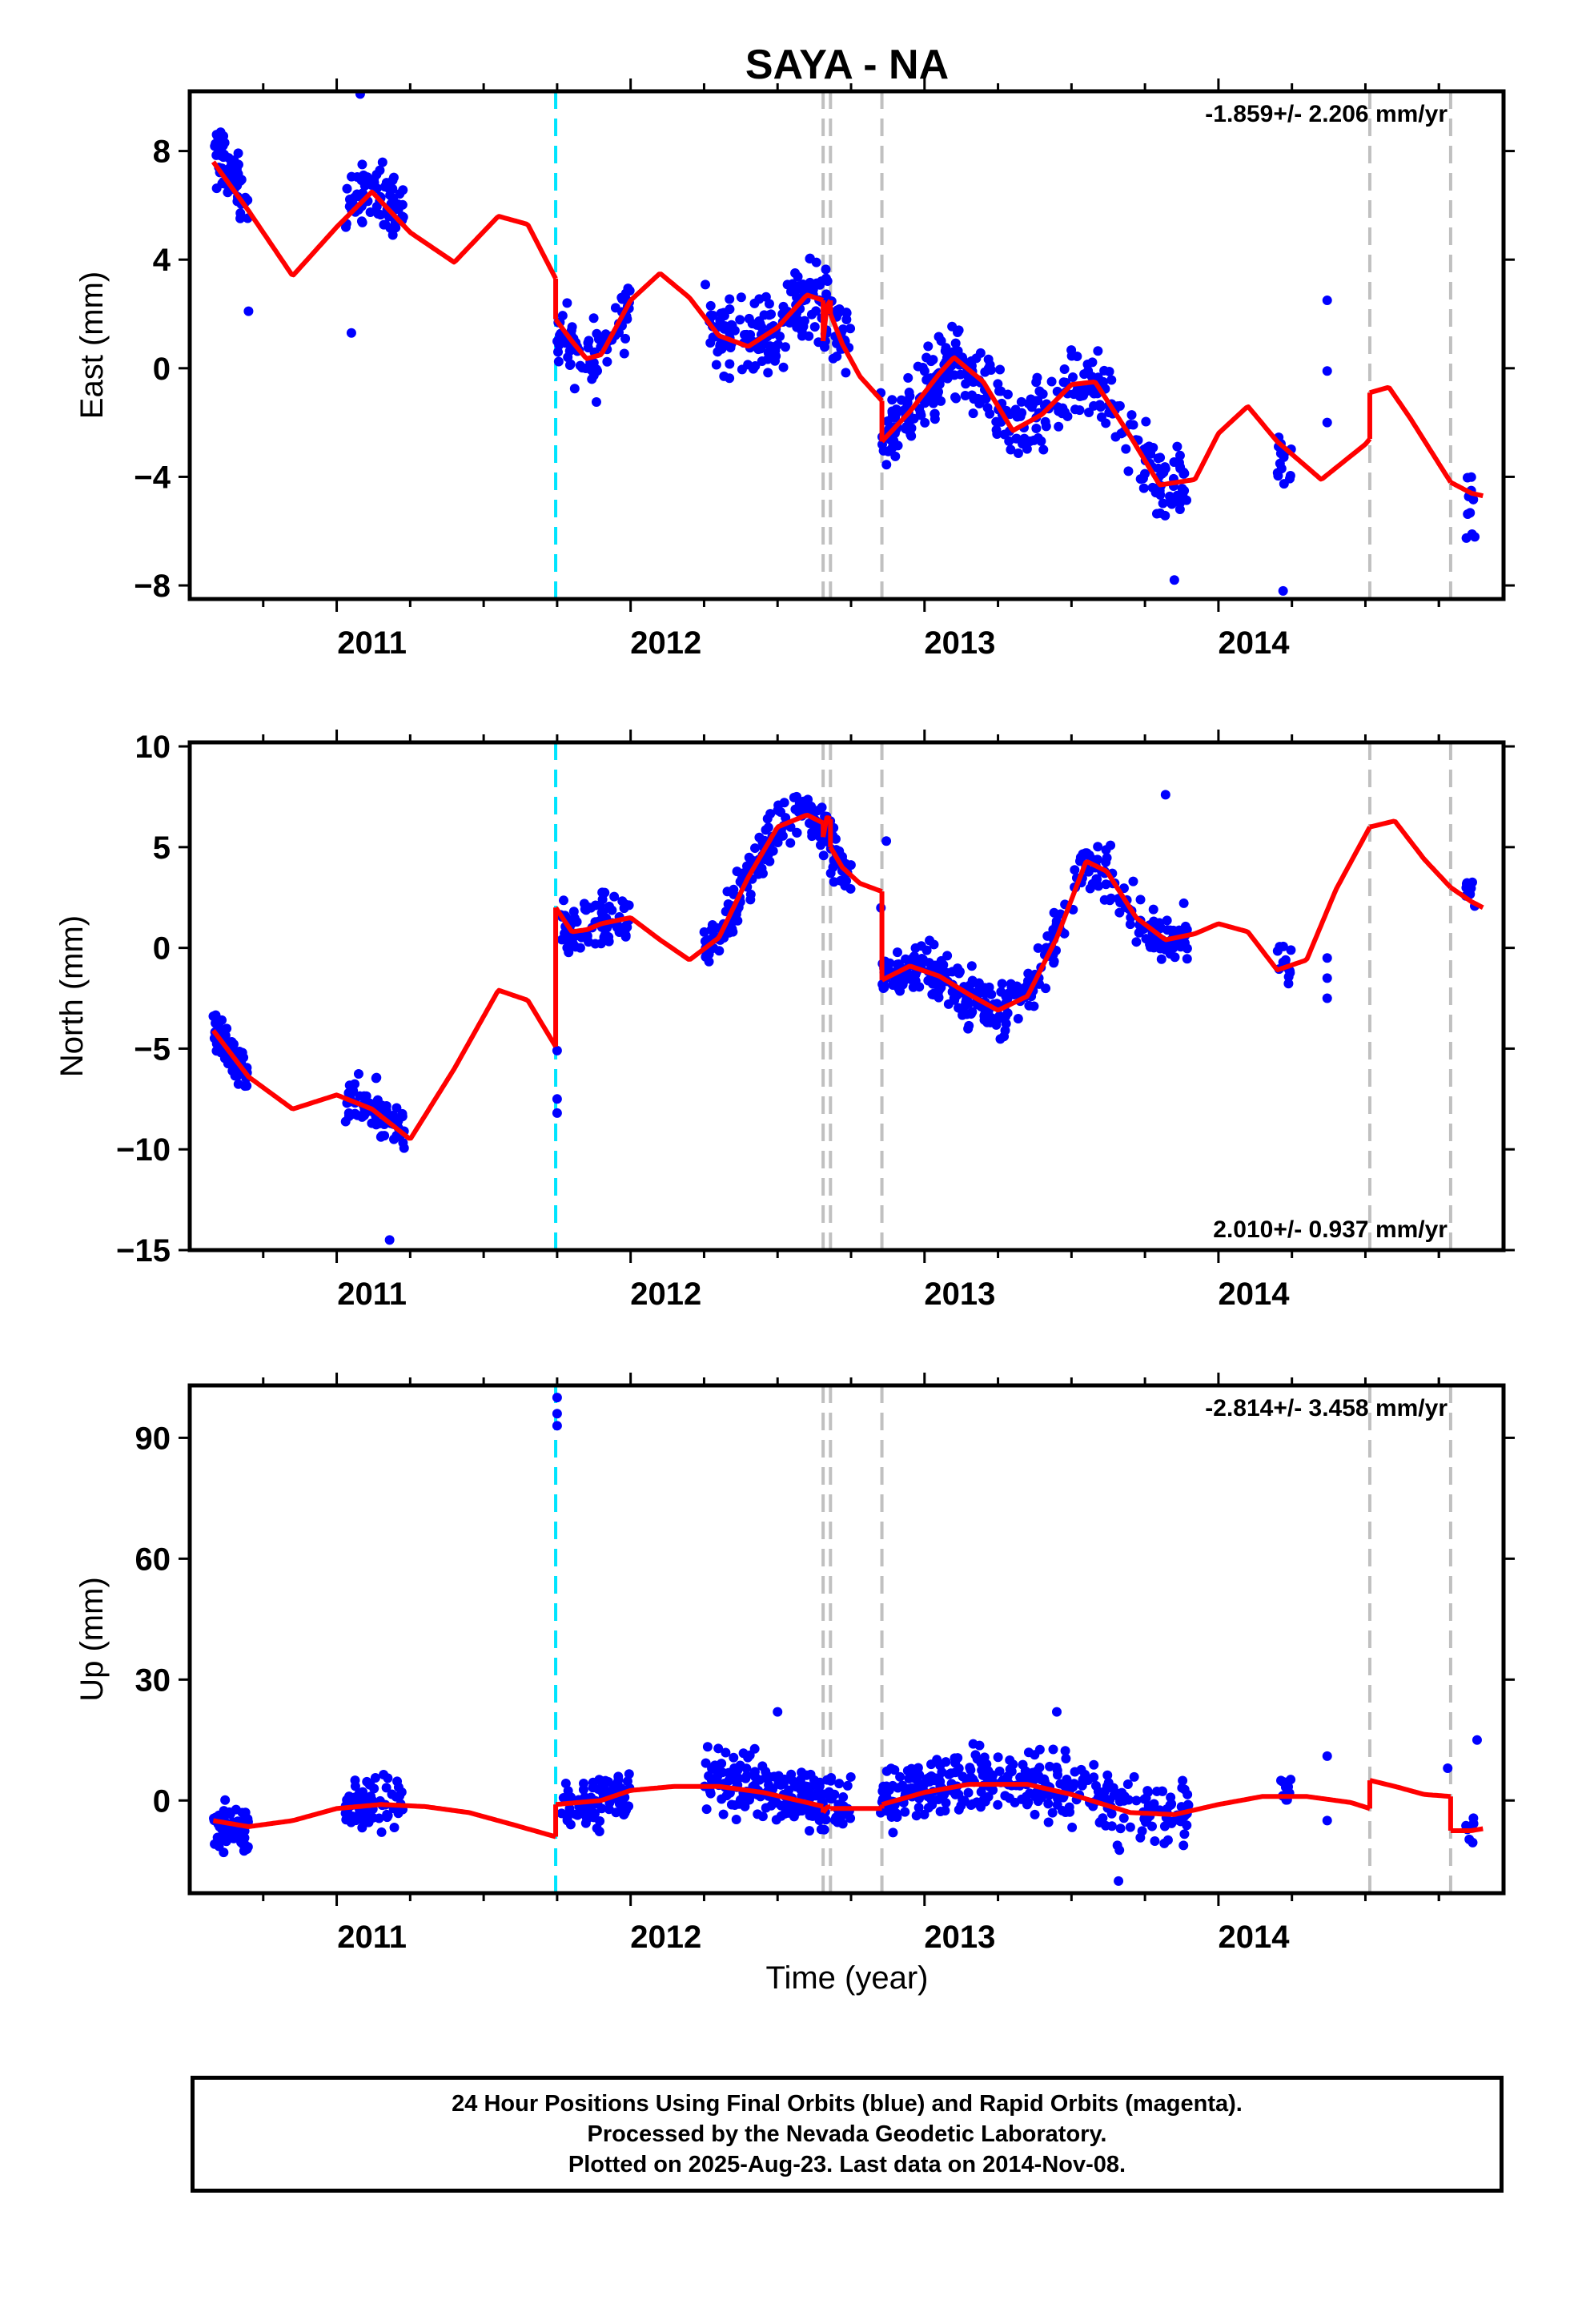 This screenshot has width=1582, height=2324. What do you see at coordinates (1326, 114) in the screenshot?
I see `east-rate-label: -1.859+/- 2.206 mm/yr` at bounding box center [1326, 114].